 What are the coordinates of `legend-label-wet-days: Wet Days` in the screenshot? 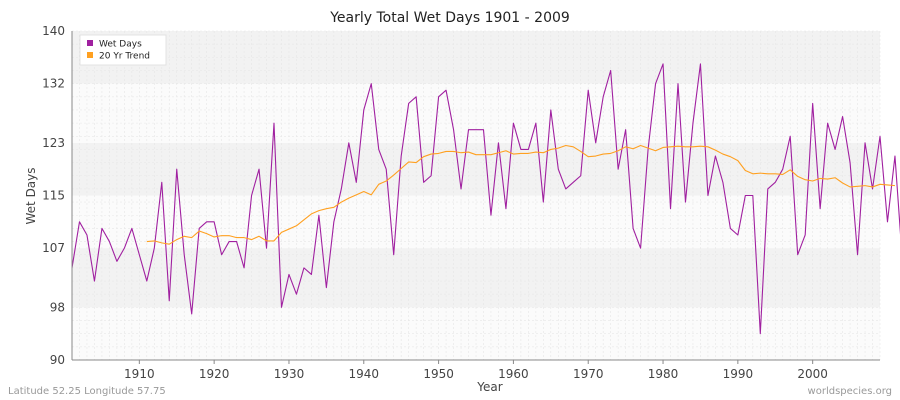 It's located at (120, 45).